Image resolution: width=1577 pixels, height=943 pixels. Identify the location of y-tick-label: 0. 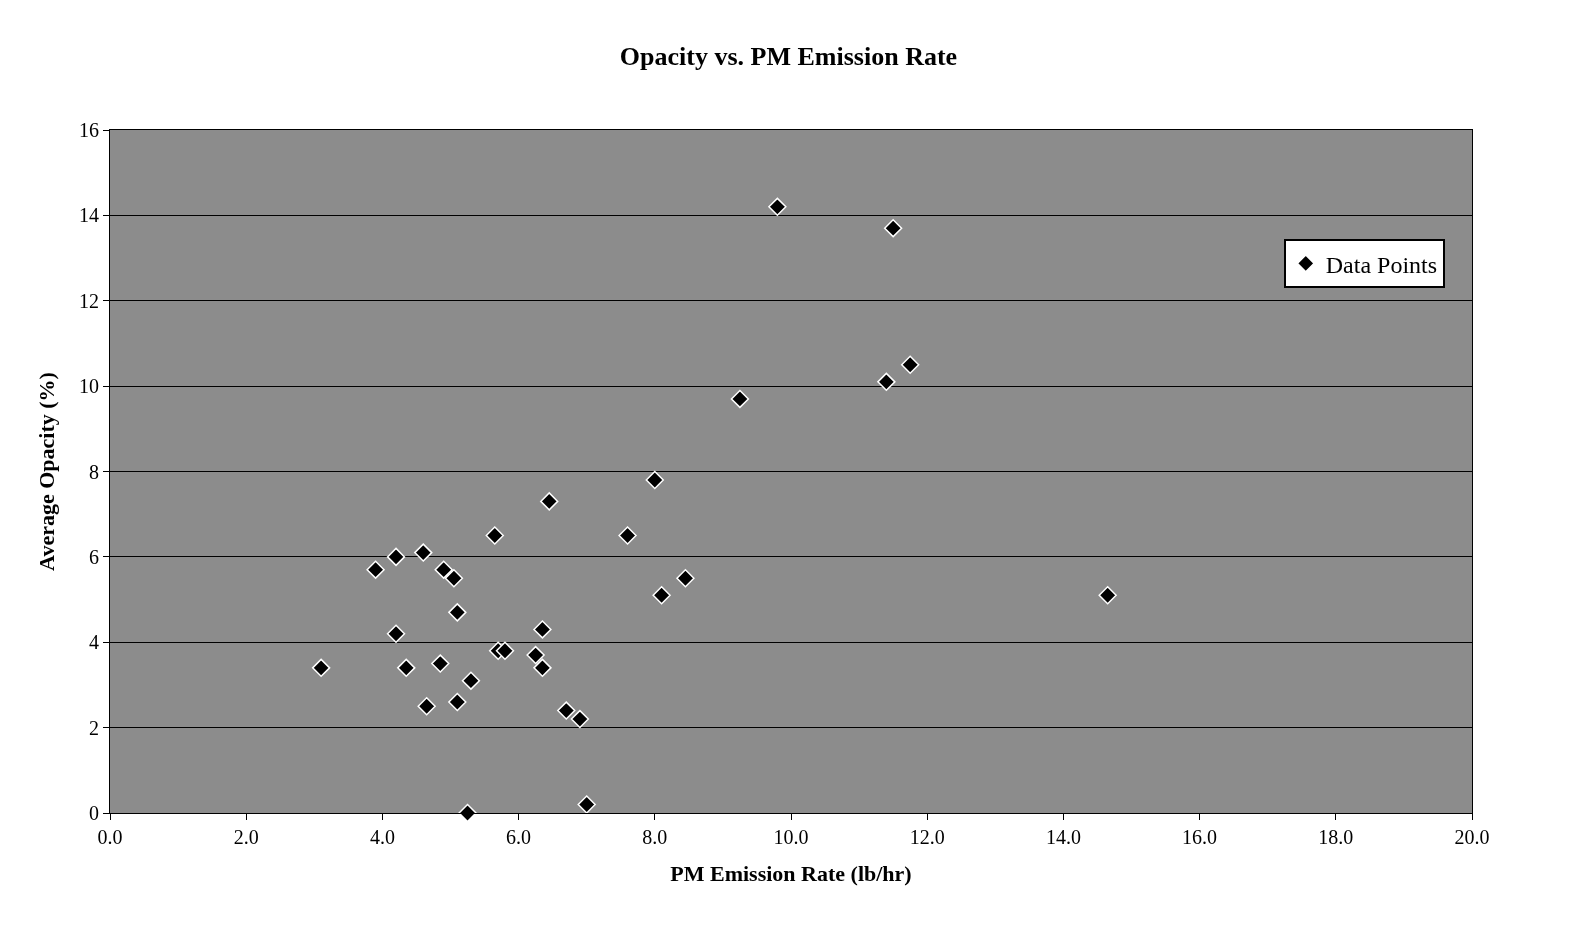
(94, 813).